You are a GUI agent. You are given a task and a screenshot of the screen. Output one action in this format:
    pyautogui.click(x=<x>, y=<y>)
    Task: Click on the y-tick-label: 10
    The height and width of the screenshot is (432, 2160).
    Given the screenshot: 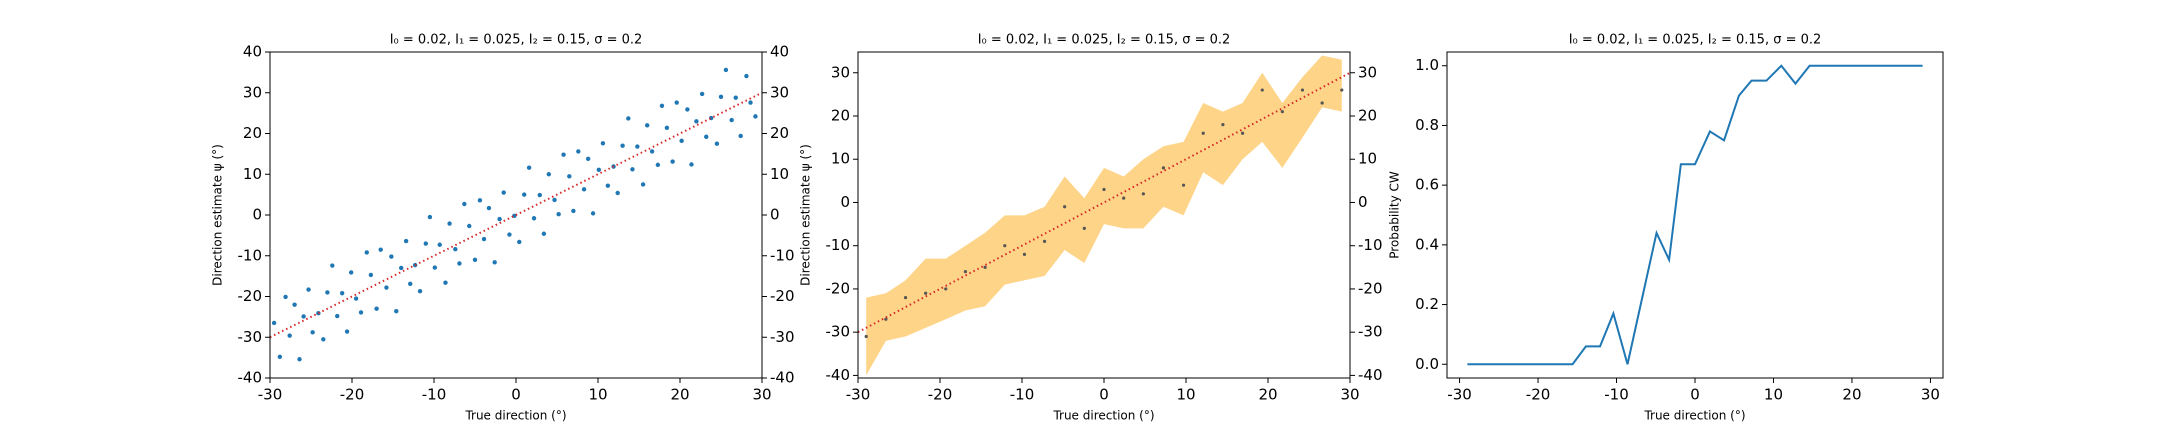 What is the action you would take?
    pyautogui.click(x=252, y=174)
    